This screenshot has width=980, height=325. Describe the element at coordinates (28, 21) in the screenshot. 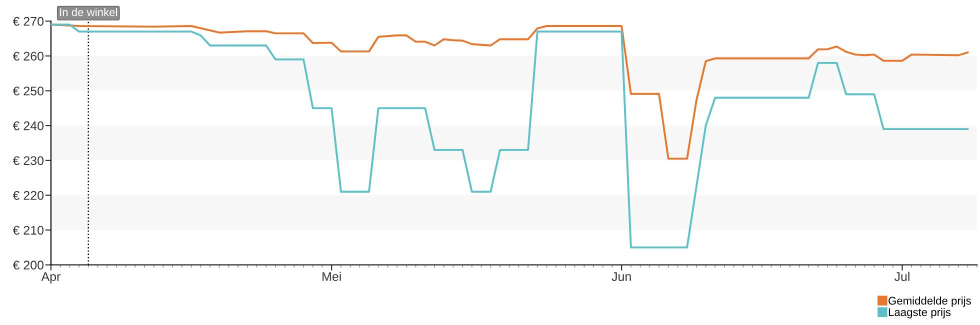

I see `y-tick-label: € 270` at that location.